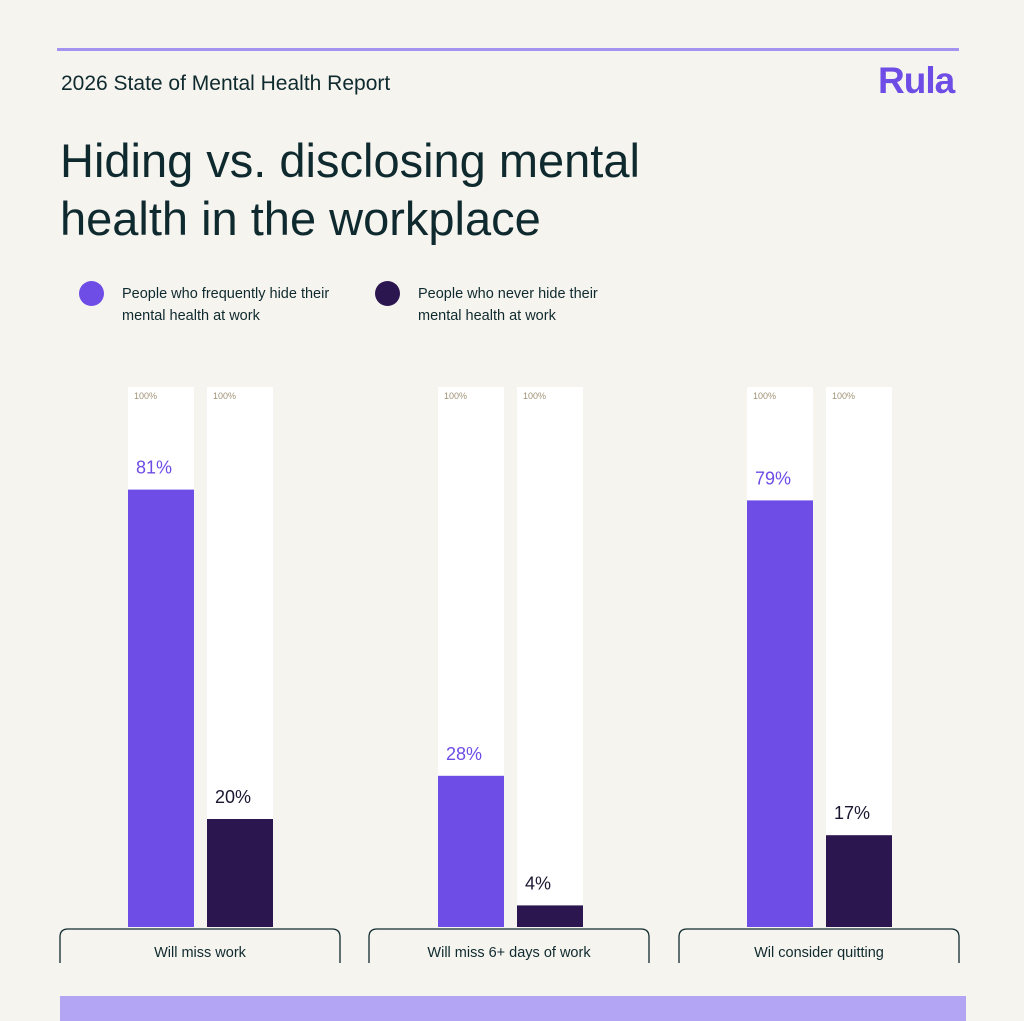  I want to click on bar-value-label: 28%, so click(464, 754).